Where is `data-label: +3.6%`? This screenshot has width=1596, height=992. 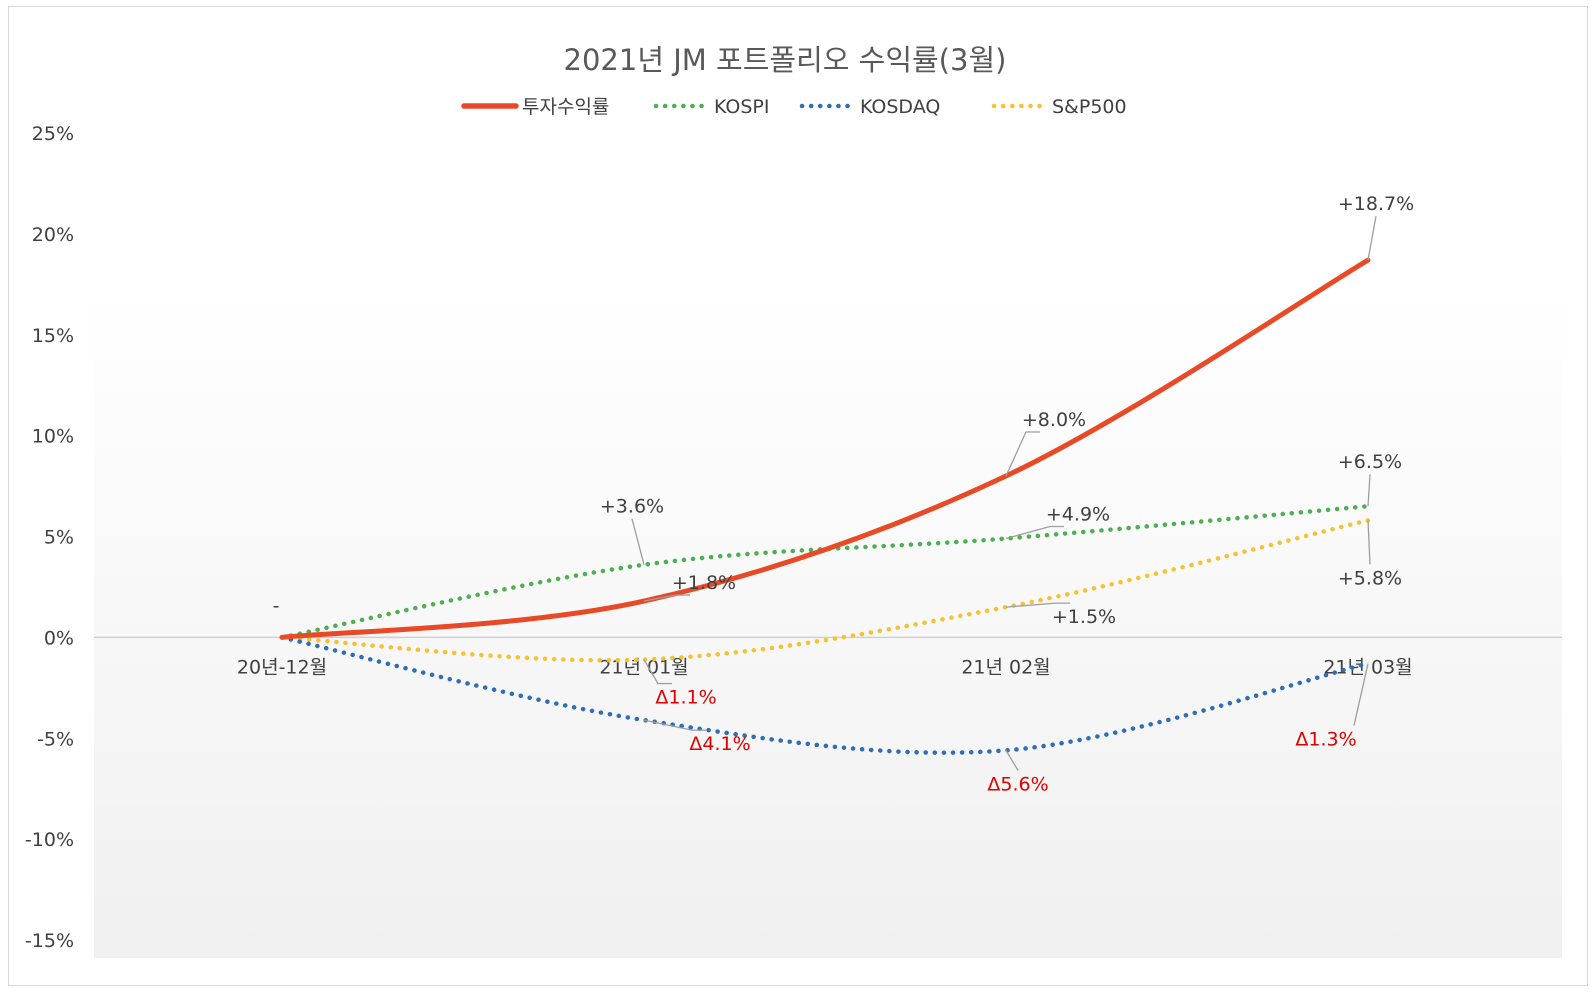 data-label: +3.6% is located at coordinates (632, 507).